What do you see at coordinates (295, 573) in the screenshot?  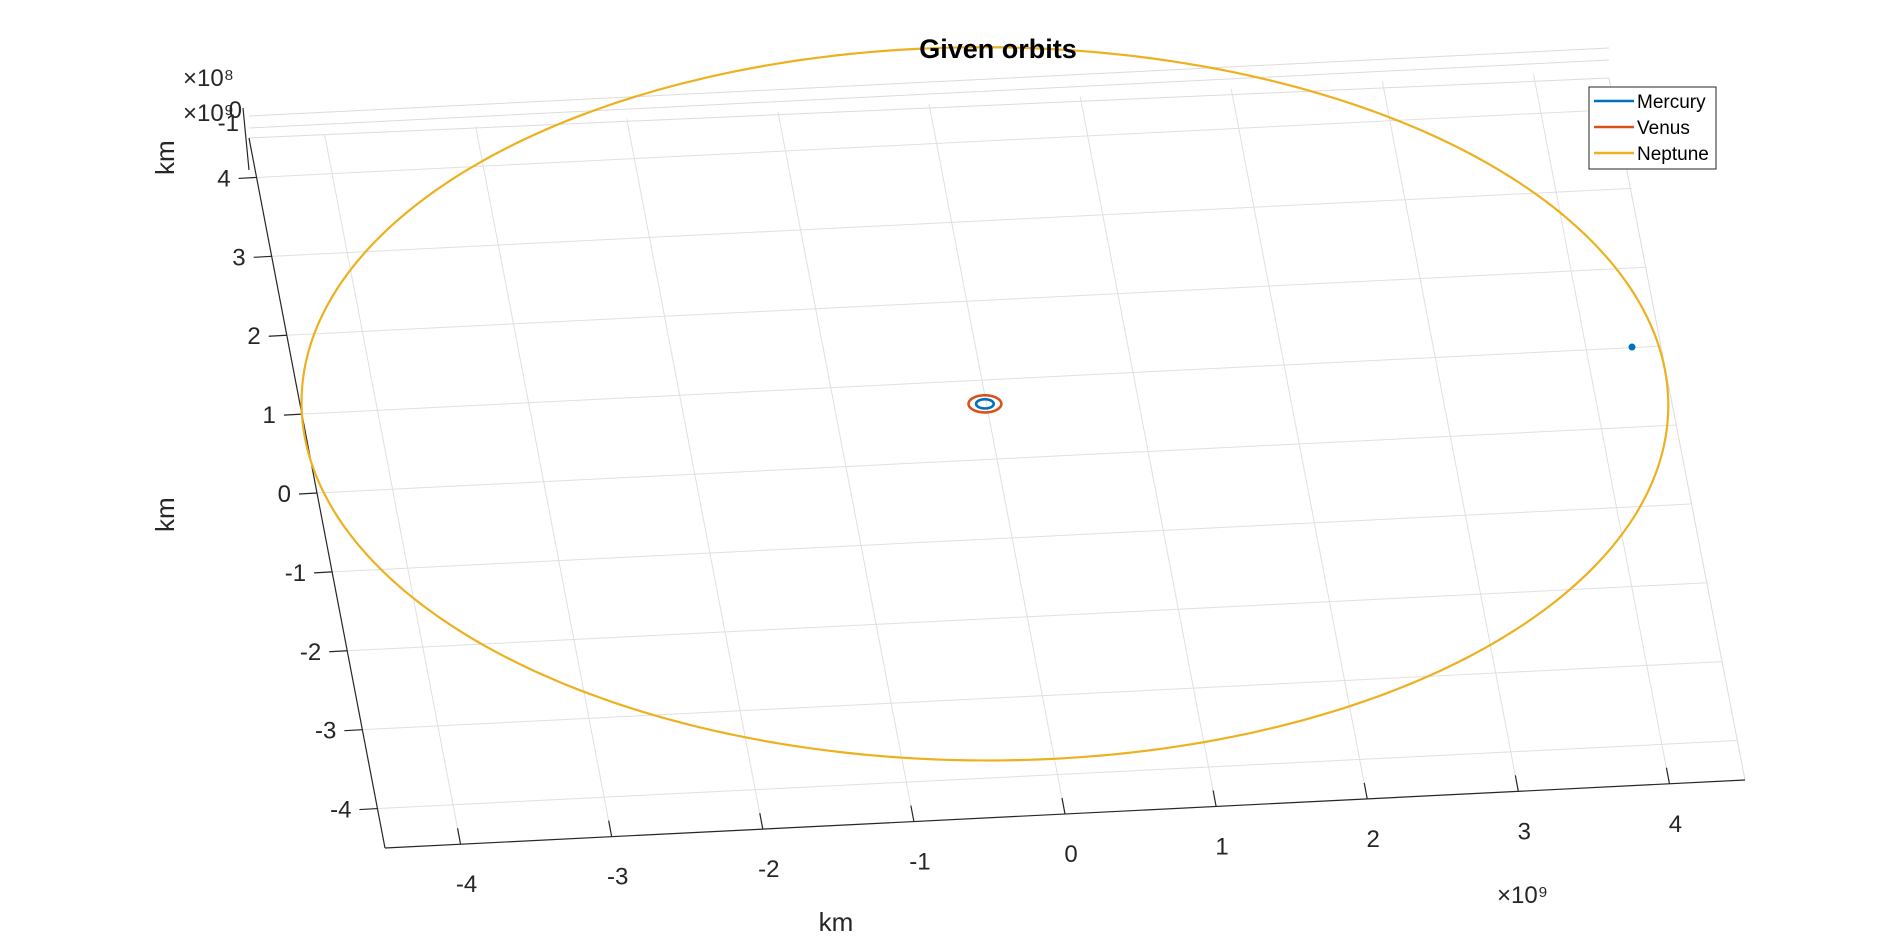 I see `y-tick-label: -1` at bounding box center [295, 573].